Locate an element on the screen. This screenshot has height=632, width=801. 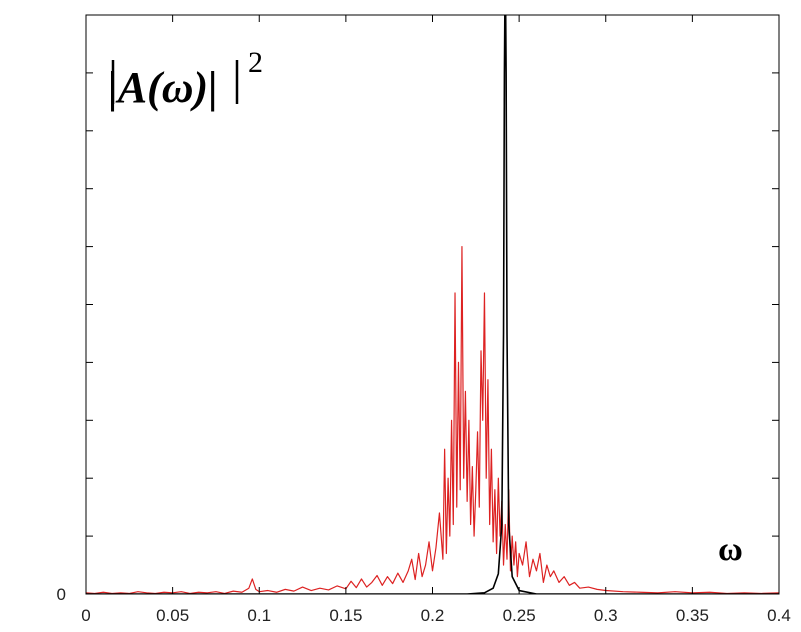
x-tick-label: 0.25 is located at coordinates (519, 615).